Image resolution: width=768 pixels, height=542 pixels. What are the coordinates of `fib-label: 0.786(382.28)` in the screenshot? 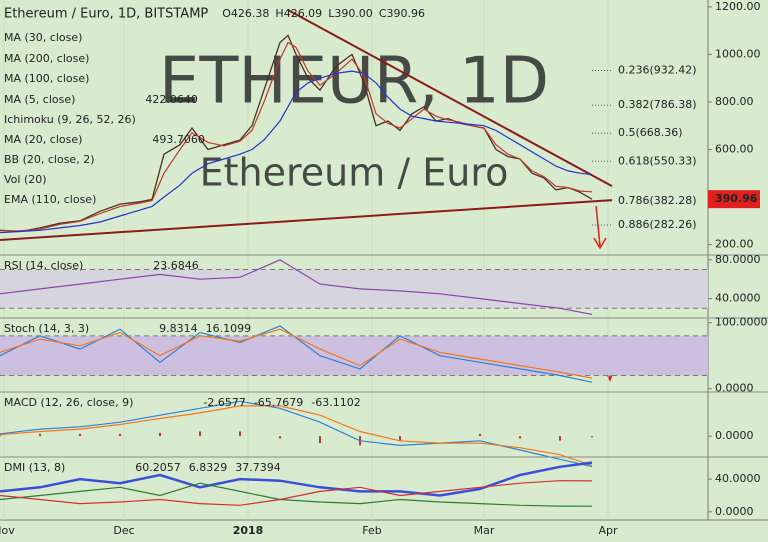 It's located at (657, 200).